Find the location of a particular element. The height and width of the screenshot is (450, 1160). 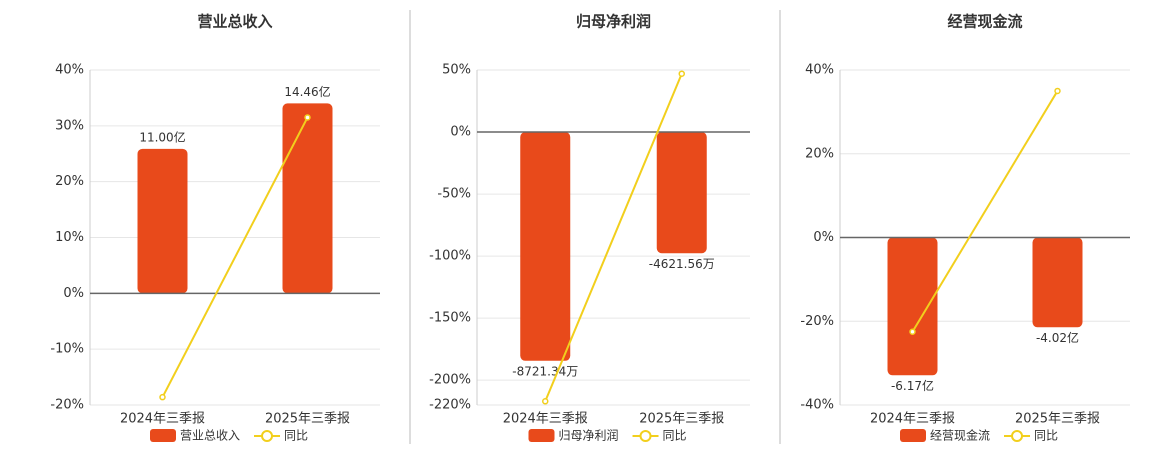

chart-title: 经营现金流 is located at coordinates (984, 22).